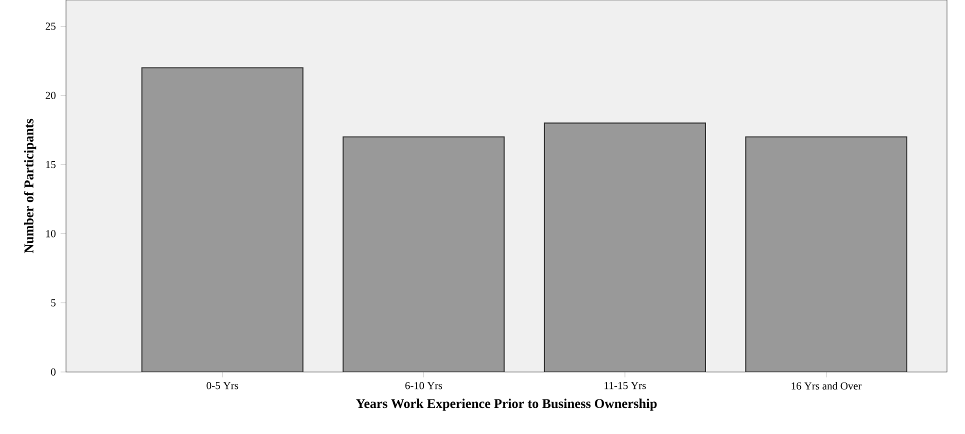  I want to click on y-tick-label: 0, so click(53, 372).